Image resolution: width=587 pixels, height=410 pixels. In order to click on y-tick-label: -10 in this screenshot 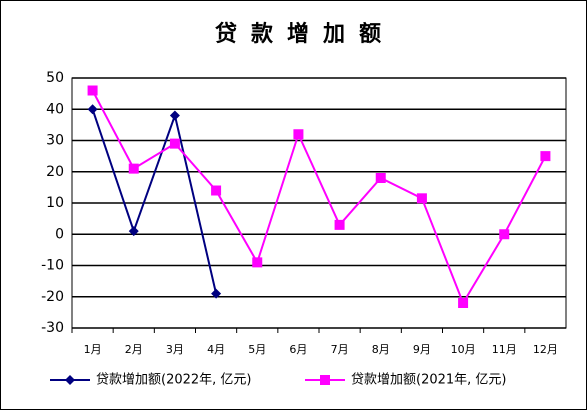, I will do `click(52, 266)`.